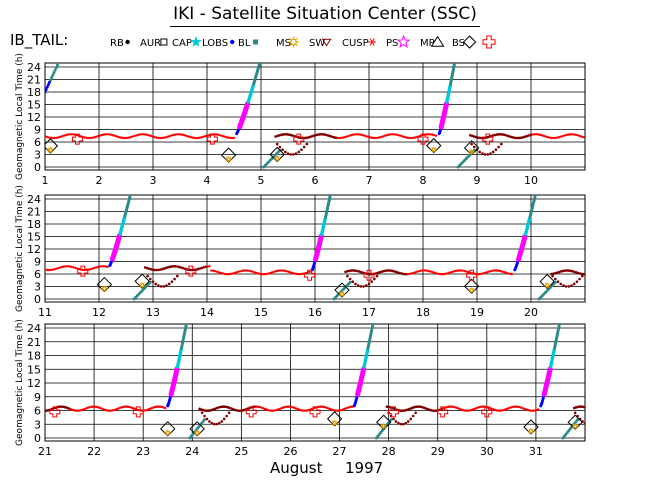  I want to click on cross-marker, so click(487, 412).